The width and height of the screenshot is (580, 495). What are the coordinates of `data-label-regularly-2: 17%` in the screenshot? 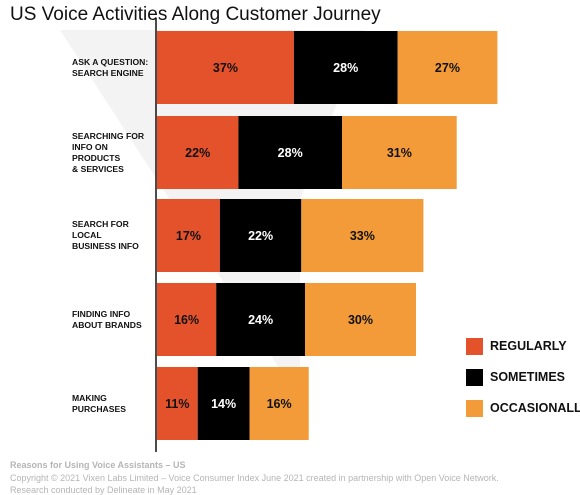 It's located at (188, 236).